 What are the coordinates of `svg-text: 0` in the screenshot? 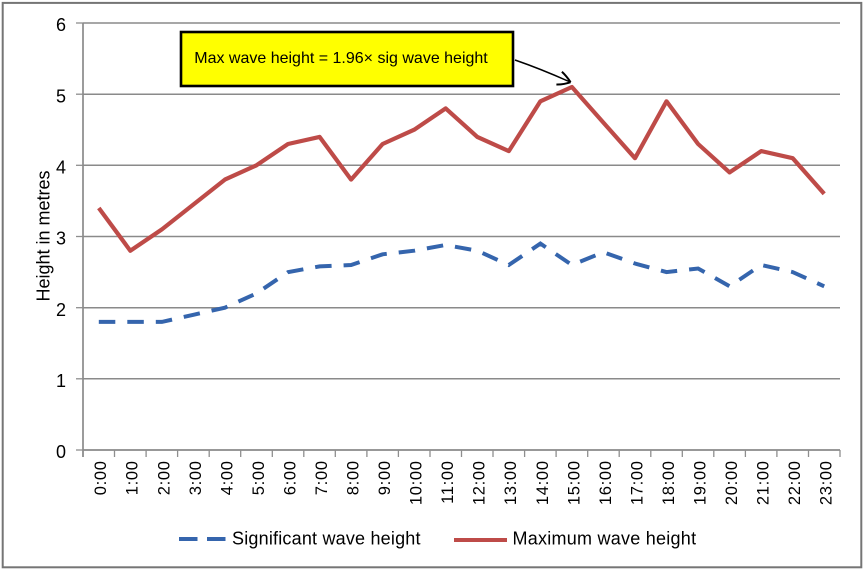 It's located at (61, 452).